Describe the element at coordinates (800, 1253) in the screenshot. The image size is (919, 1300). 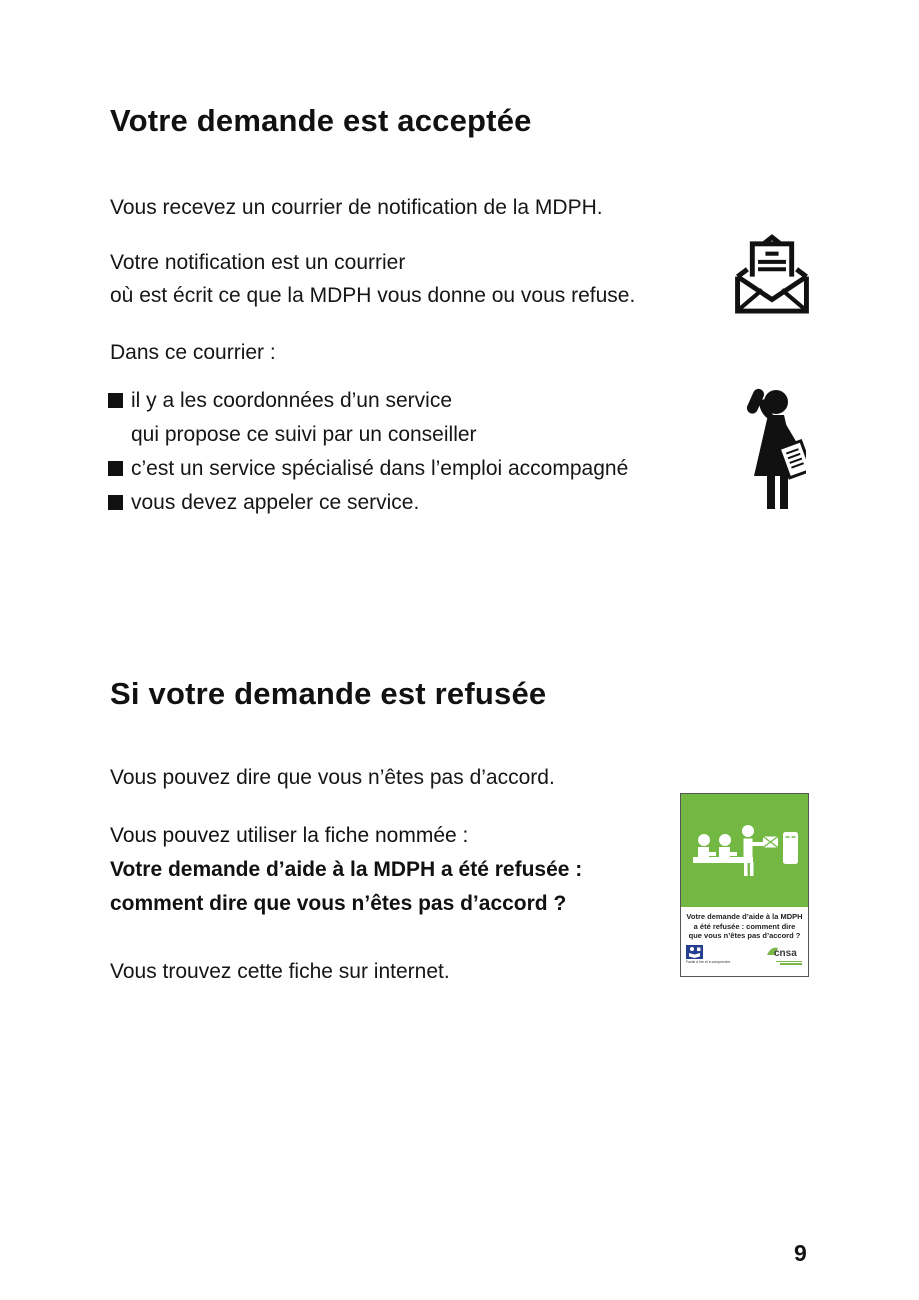
I see `page-number: 9` at that location.